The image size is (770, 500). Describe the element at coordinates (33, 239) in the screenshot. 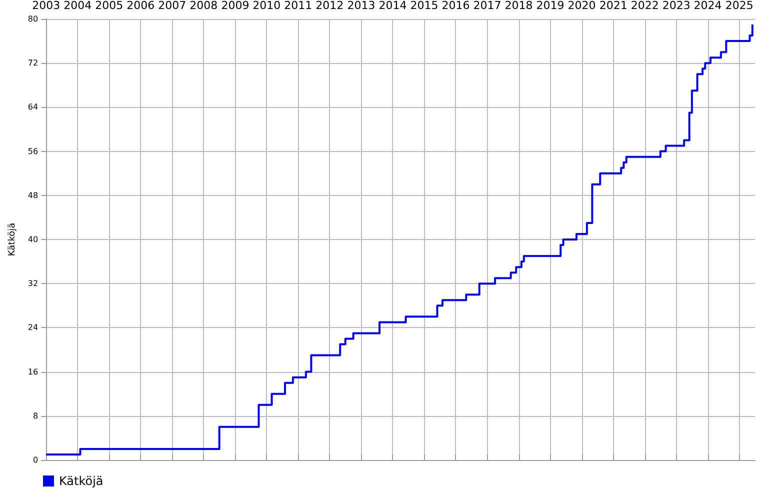

I see `y-tick-label: 40` at that location.